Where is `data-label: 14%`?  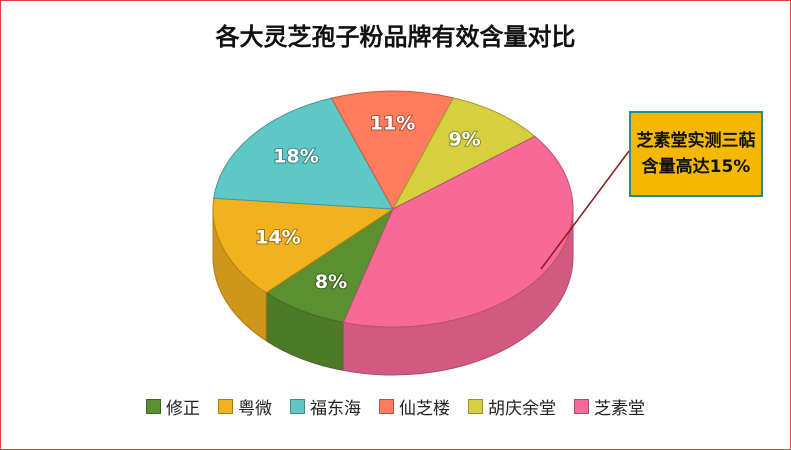 data-label: 14% is located at coordinates (277, 238).